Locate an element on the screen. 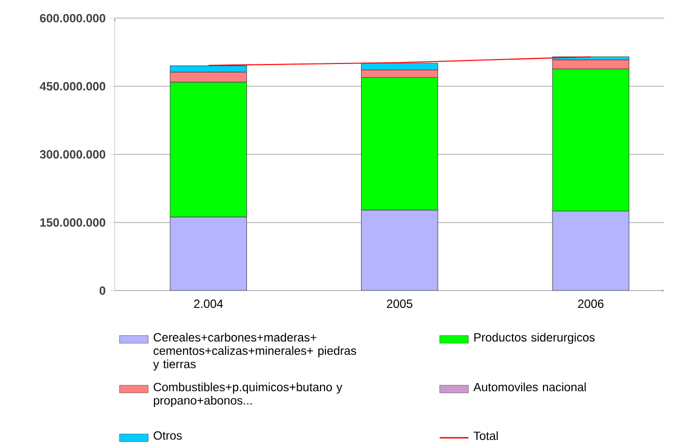 This screenshot has height=444, width=698. y-tick-label: 600.000.000 is located at coordinates (73, 18).